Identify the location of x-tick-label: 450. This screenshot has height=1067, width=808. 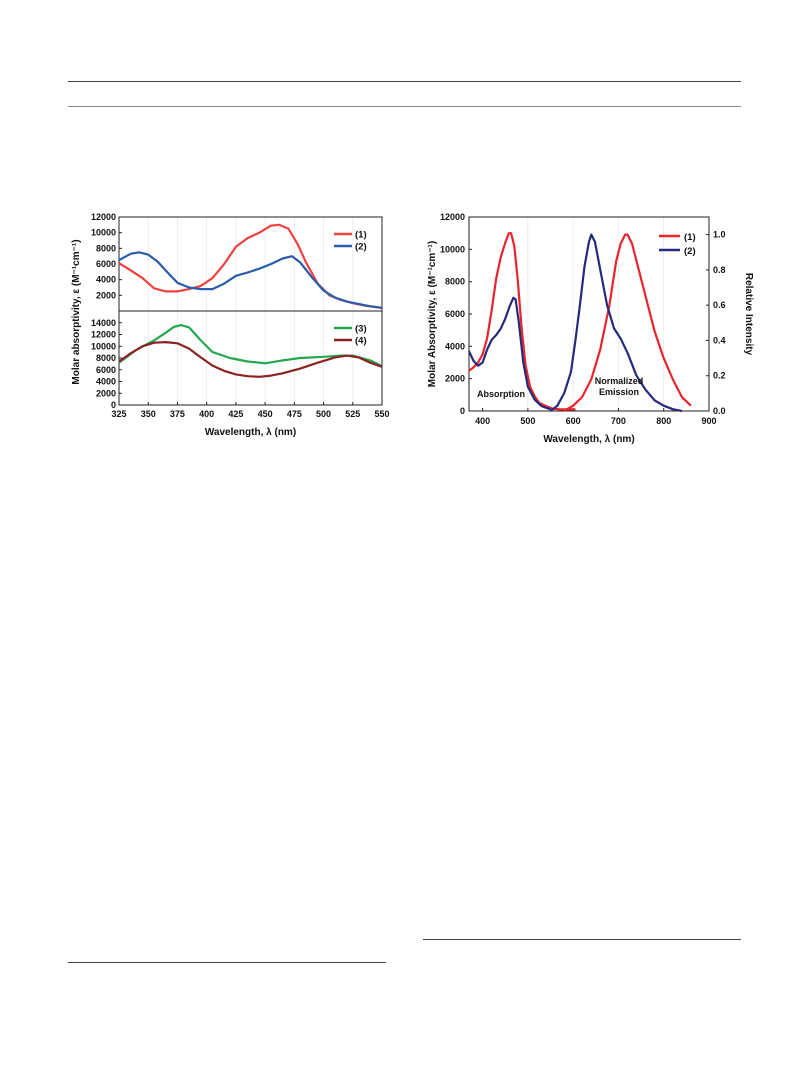
(265, 414).